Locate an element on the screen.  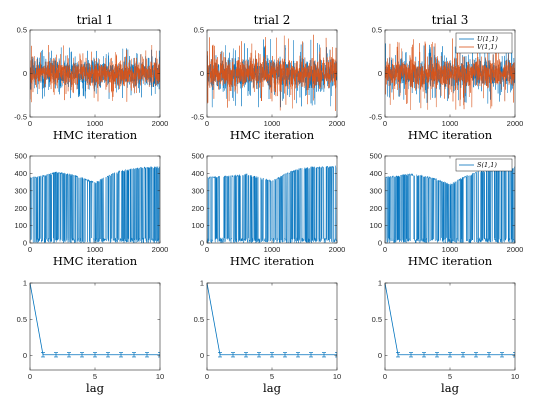
subplot-title: trial 1 is located at coordinates (95, 20).